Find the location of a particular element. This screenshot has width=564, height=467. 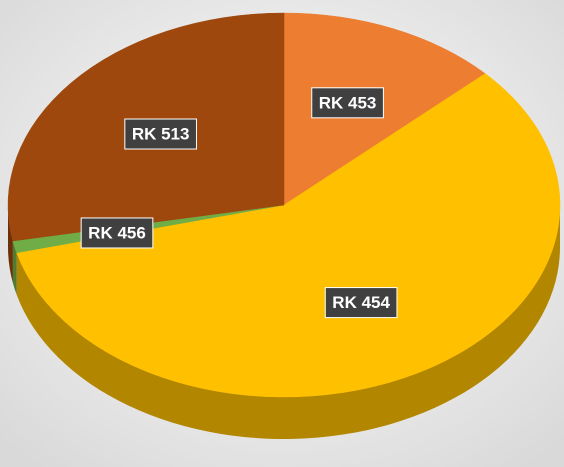

data-label-text: RK 454 is located at coordinates (361, 302).